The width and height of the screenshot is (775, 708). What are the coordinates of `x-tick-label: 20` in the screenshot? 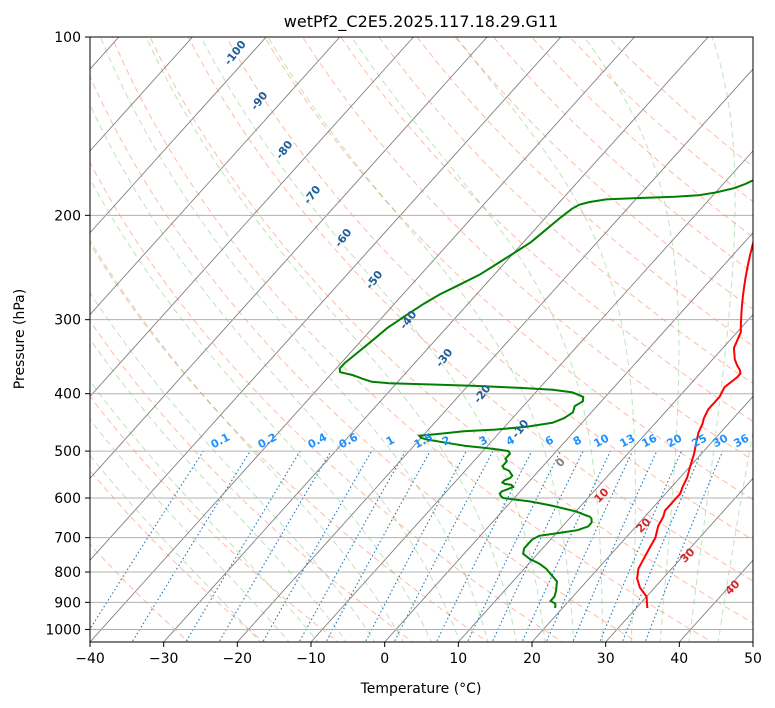 It's located at (532, 659).